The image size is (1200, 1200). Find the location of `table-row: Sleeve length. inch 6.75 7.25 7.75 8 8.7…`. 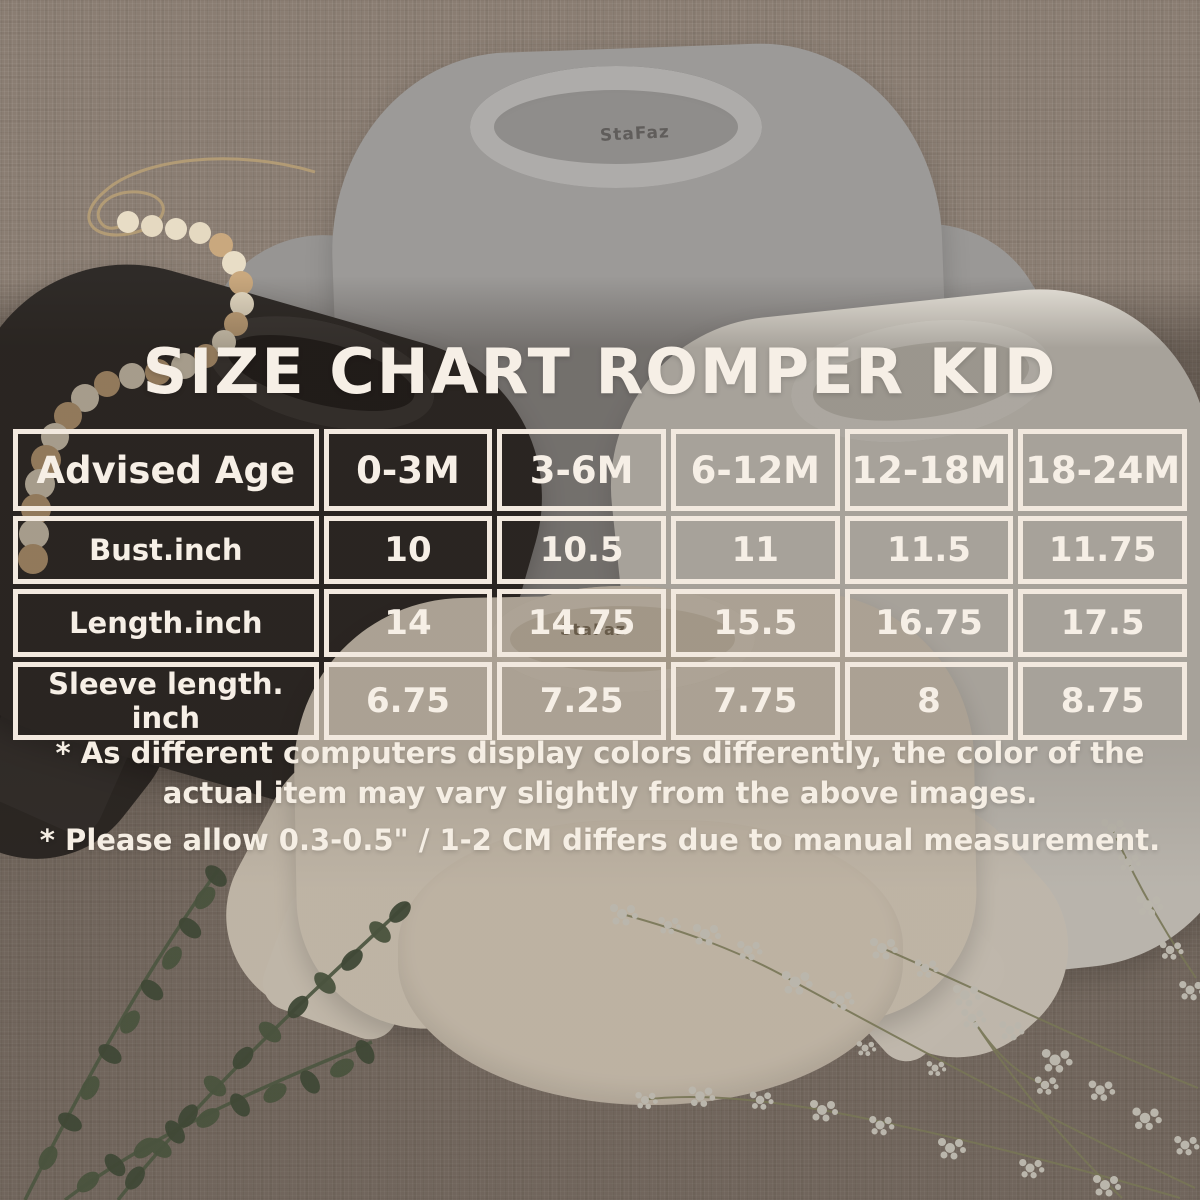

table-row: Sleeve length. inch 6.75 7.25 7.75 8 8.7… is located at coordinates (600, 701).